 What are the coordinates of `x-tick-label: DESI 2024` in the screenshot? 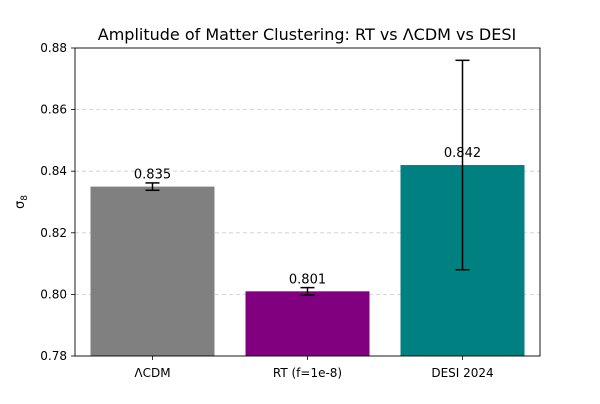 It's located at (462, 373).